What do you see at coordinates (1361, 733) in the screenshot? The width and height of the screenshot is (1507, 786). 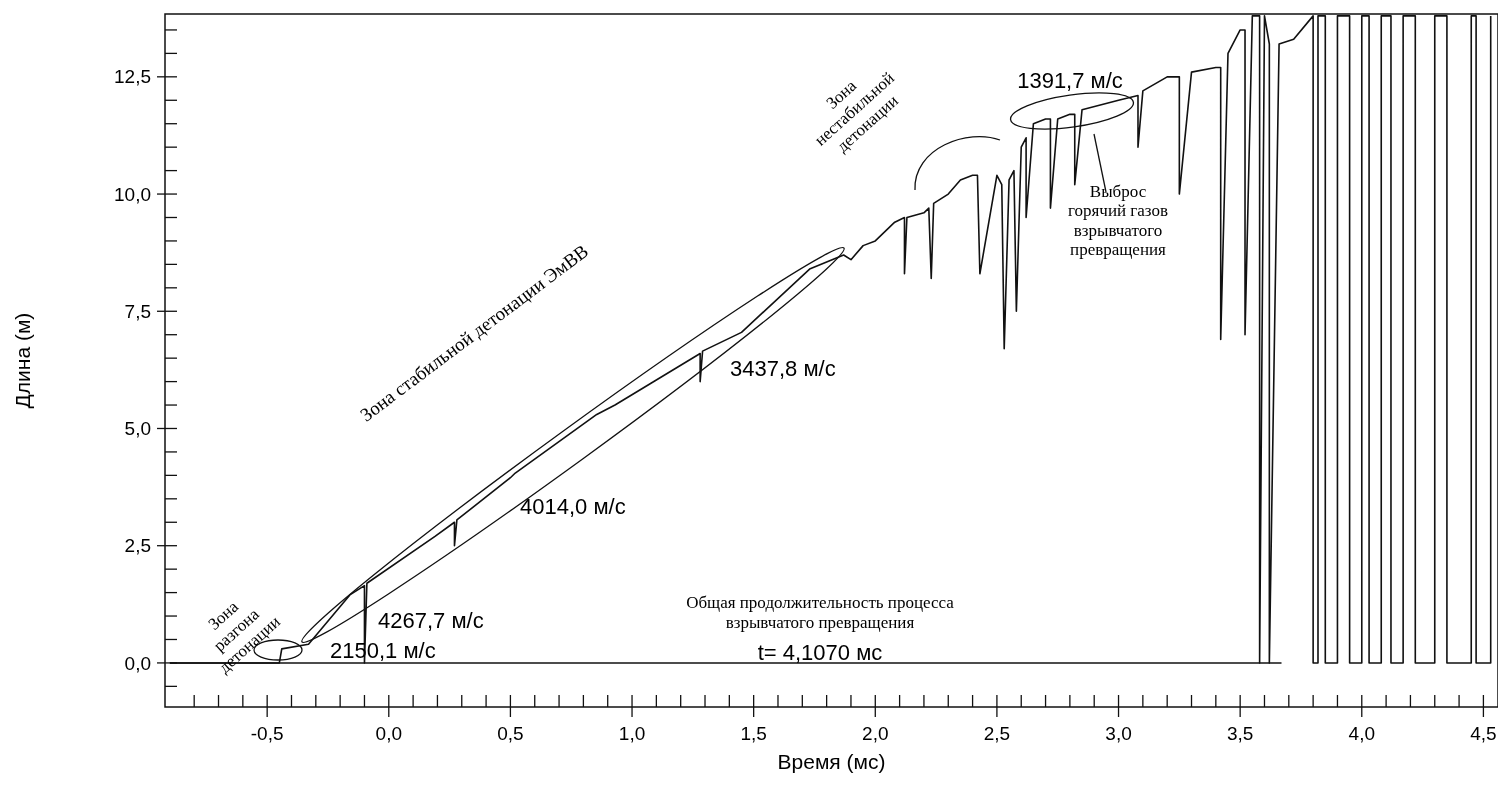 I see `x-tick-label: 4,0` at bounding box center [1361, 733].